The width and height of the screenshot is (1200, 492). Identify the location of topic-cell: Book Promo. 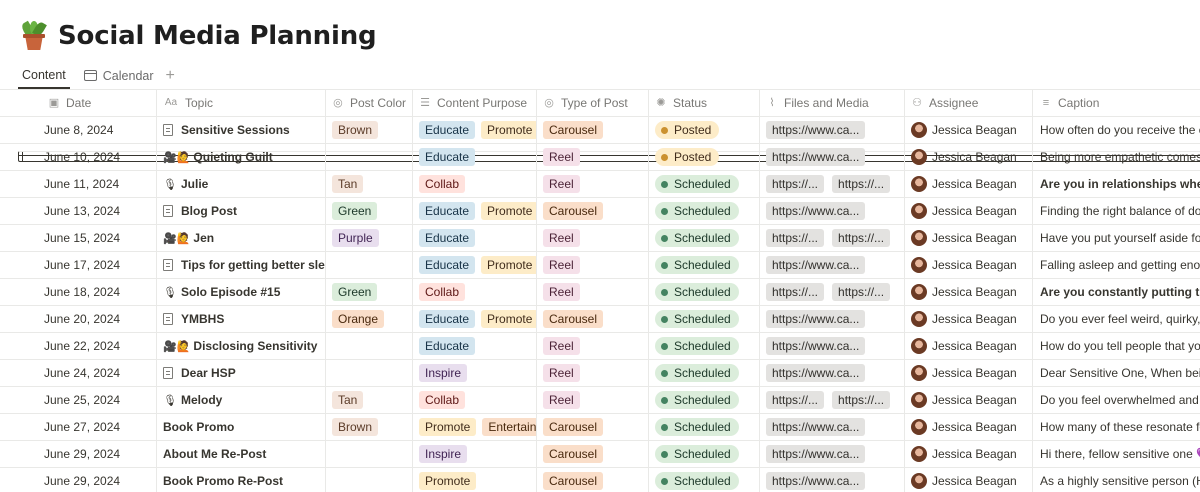
(241, 427).